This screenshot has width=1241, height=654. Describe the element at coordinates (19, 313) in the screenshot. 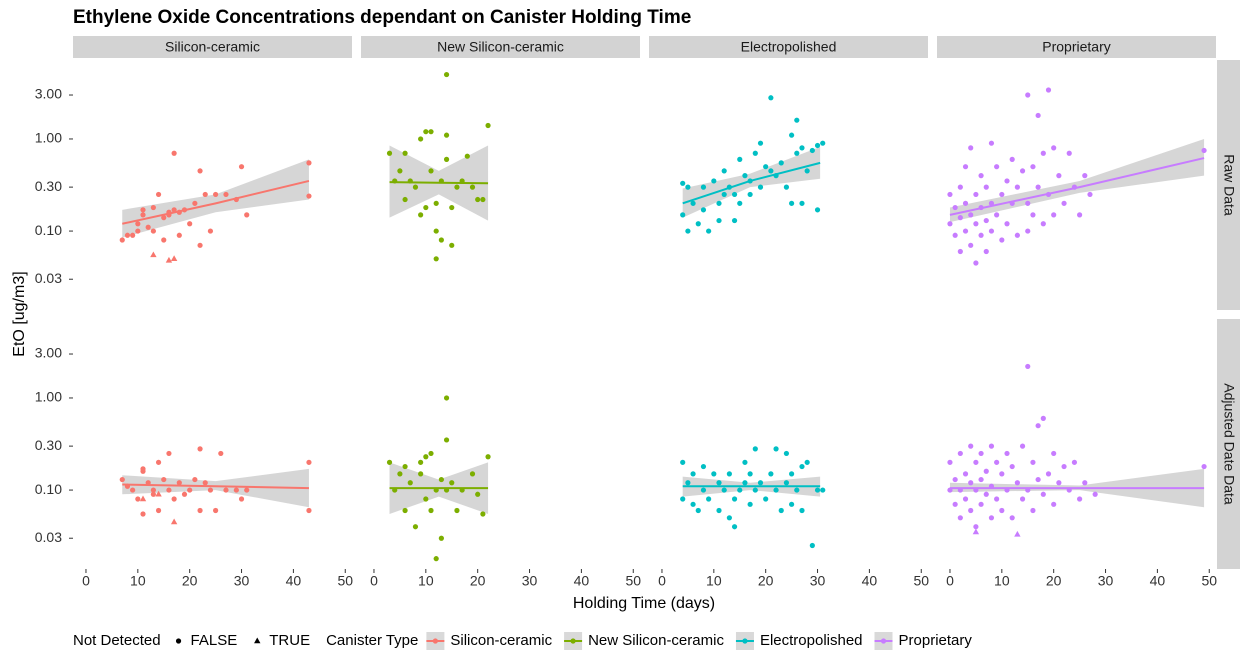

I see `y-axis-title: EtO [ug/m3]` at that location.